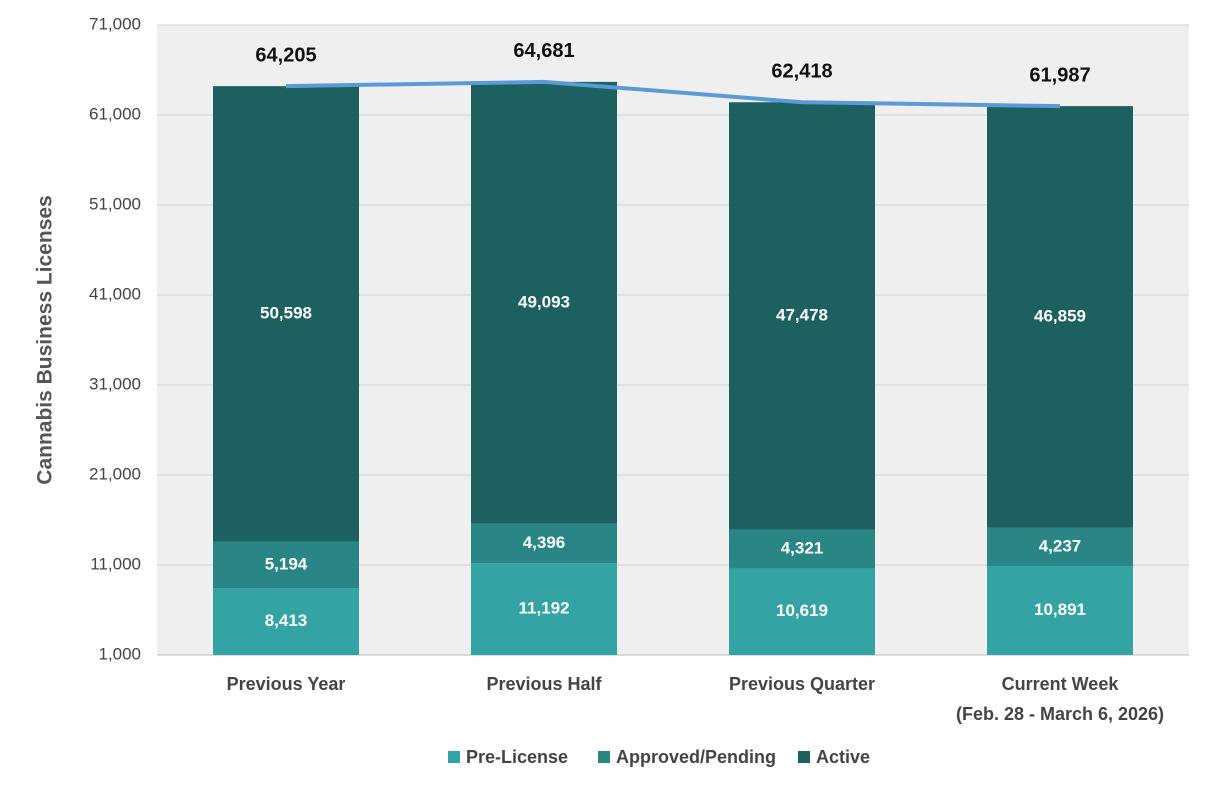  What do you see at coordinates (696, 757) in the screenshot?
I see `legend-label: Approved/Pending` at bounding box center [696, 757].